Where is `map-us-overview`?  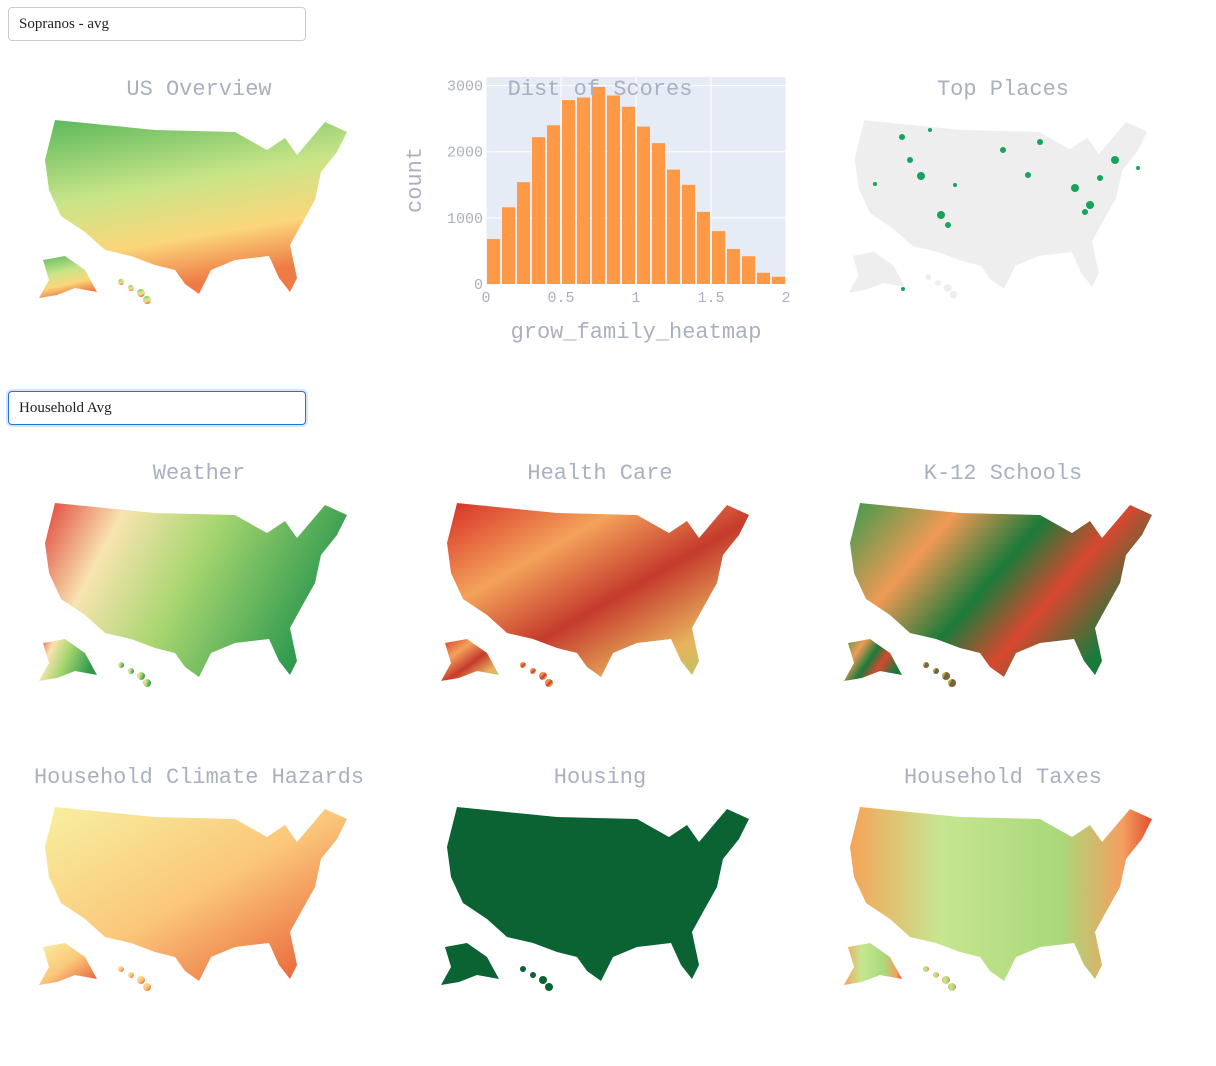
map-us-overview is located at coordinates (193, 212).